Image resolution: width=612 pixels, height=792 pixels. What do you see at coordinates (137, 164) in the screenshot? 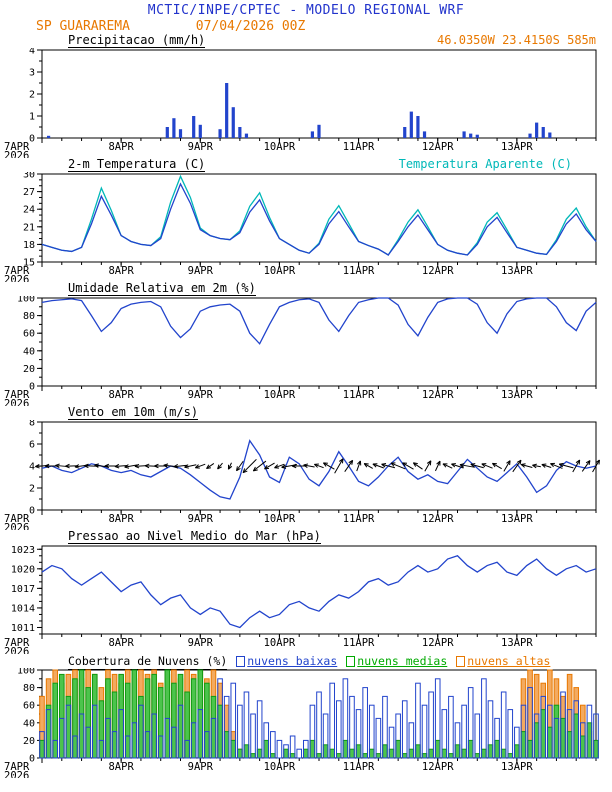
I see `temperature-title: 2-m Temperatura (C)` at bounding box center [137, 164].